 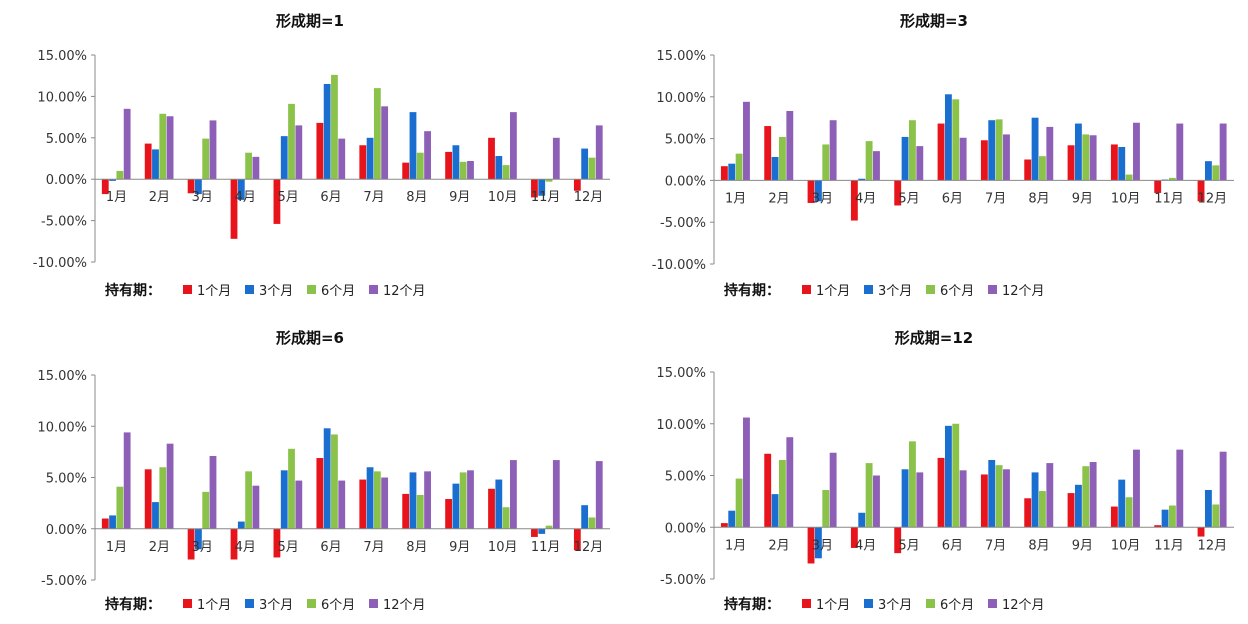 I want to click on y-tick-label: 15.00%, so click(x=62, y=56).